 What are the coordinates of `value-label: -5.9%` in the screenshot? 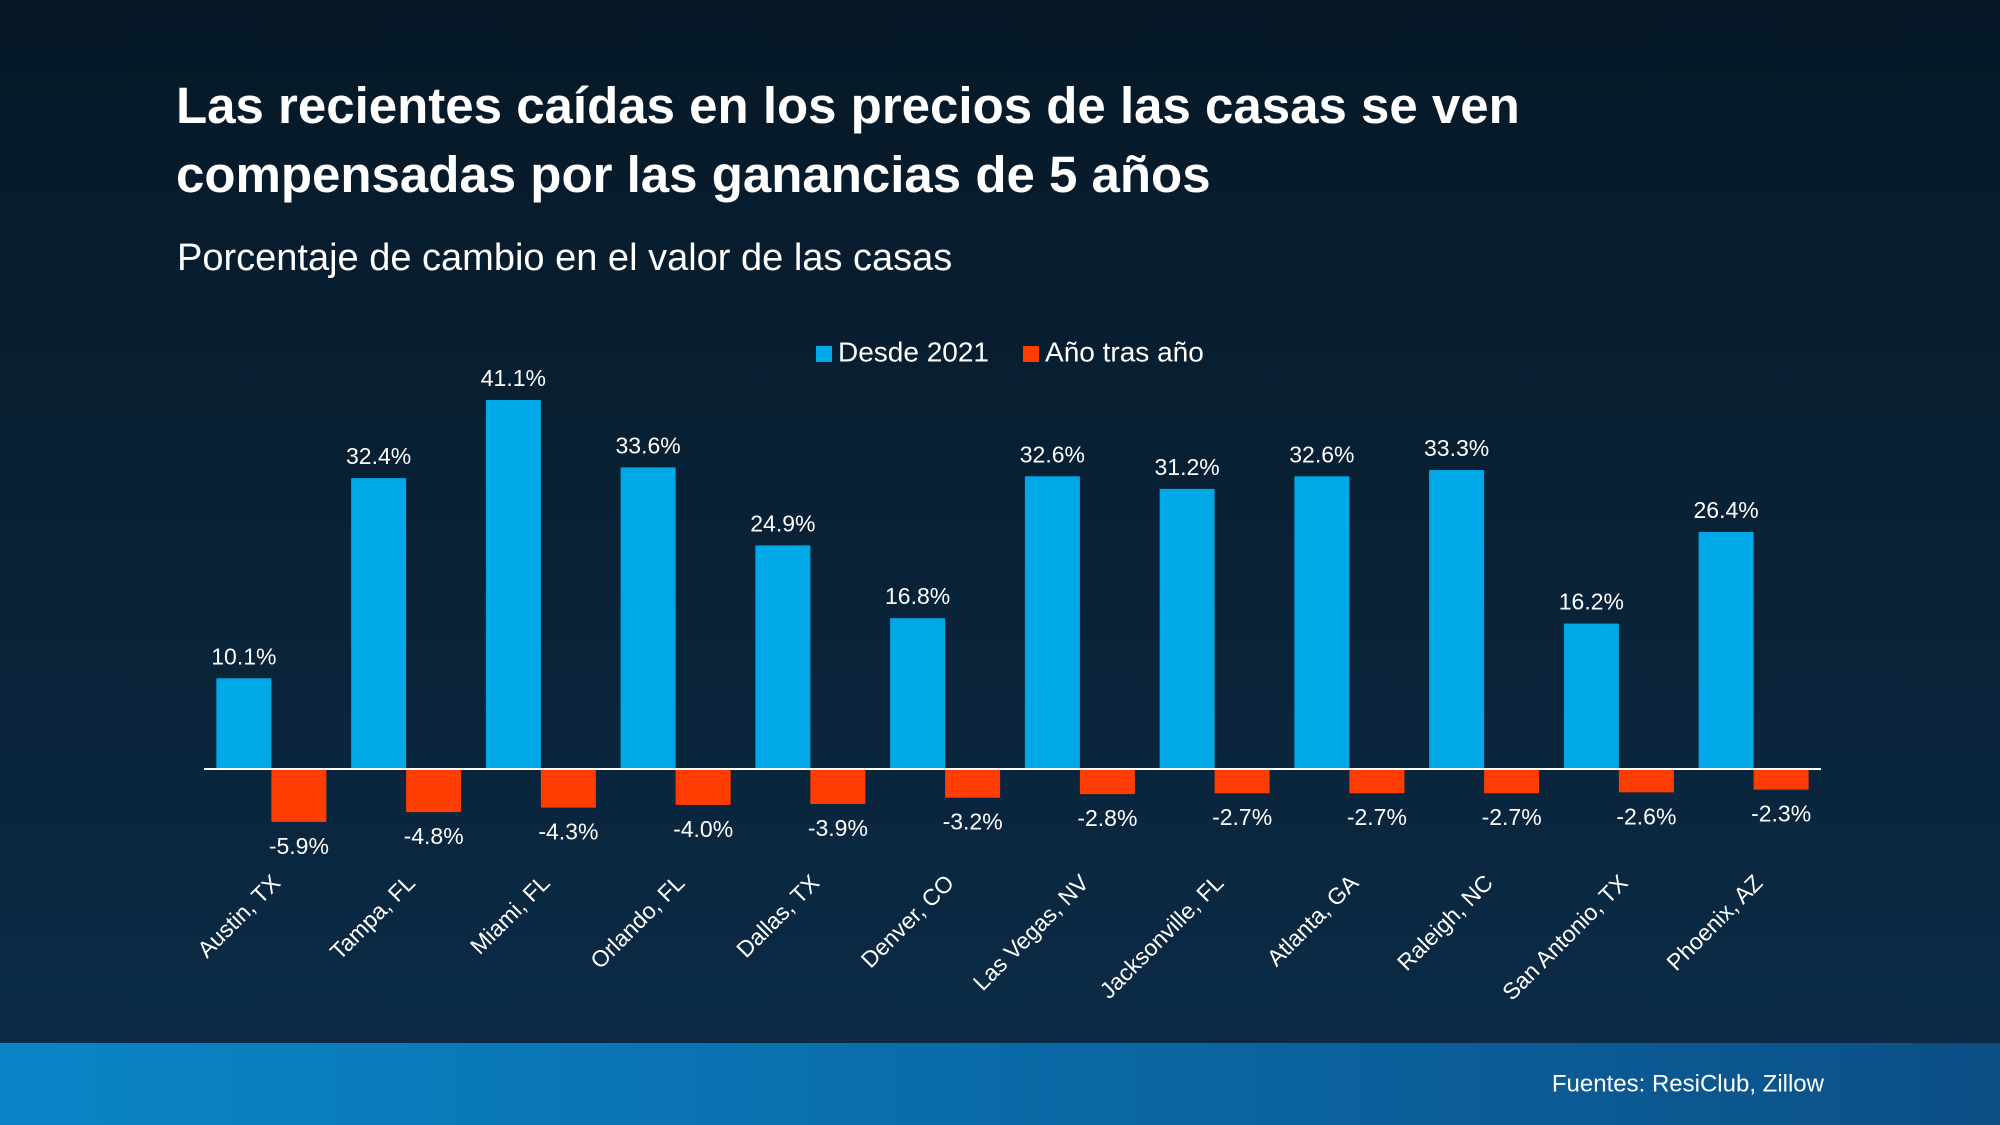 It's located at (299, 846).